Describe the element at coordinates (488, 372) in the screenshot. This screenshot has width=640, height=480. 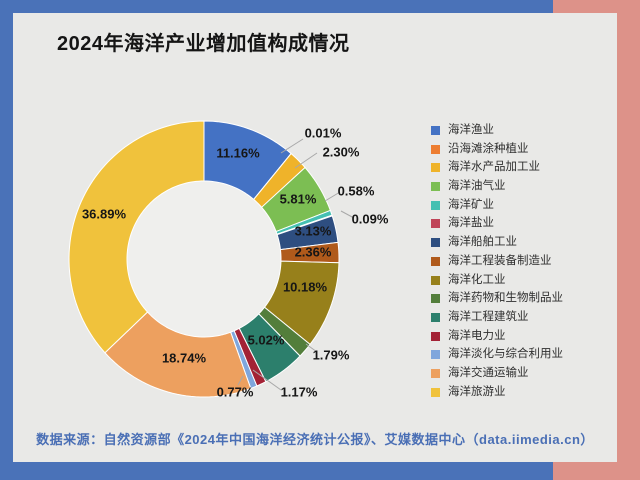
I see `legend-label: 海洋交通运输业` at that location.